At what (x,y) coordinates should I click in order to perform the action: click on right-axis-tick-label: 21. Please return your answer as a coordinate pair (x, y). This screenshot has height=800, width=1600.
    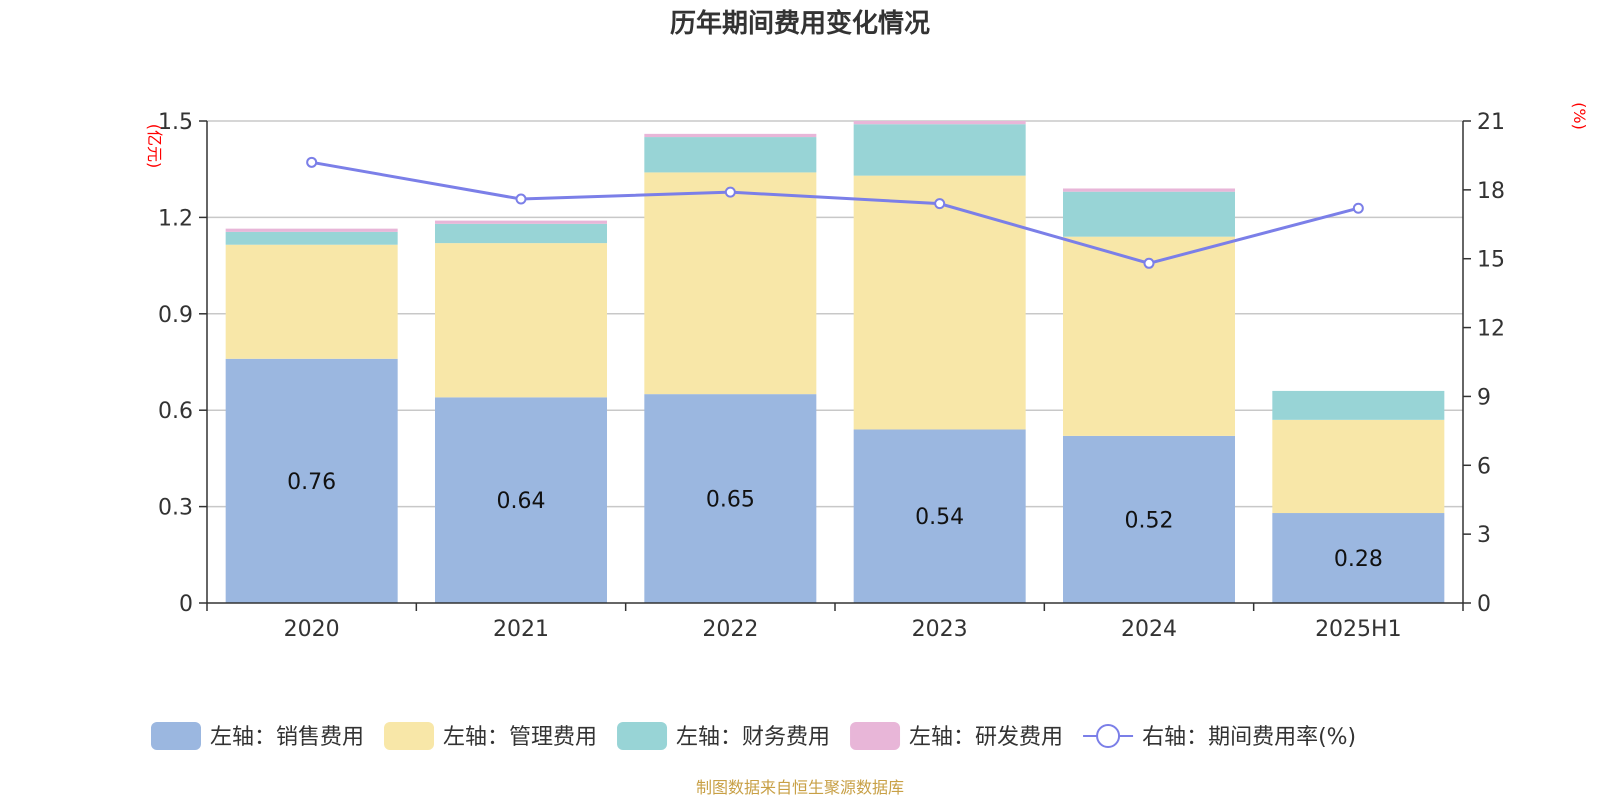
    Looking at the image, I should click on (1491, 122).